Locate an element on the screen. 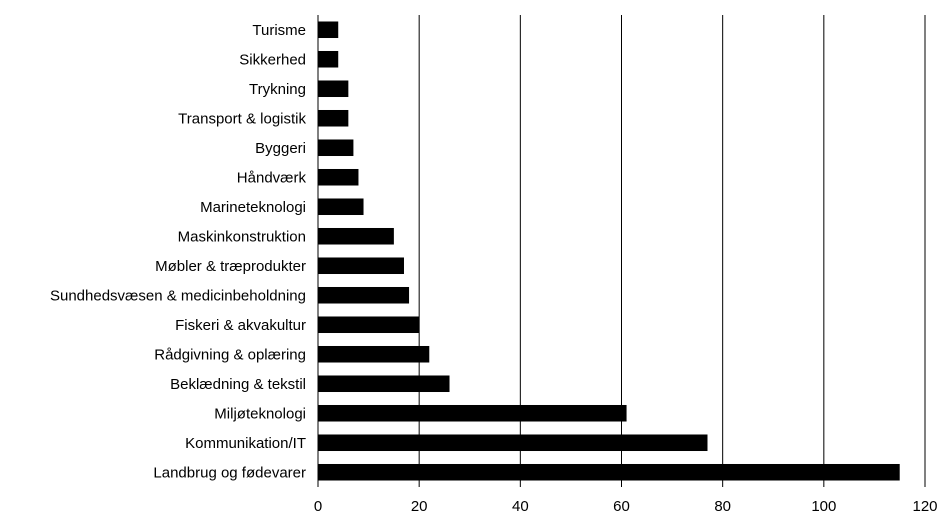  x-tick-label: 120 is located at coordinates (924, 505).